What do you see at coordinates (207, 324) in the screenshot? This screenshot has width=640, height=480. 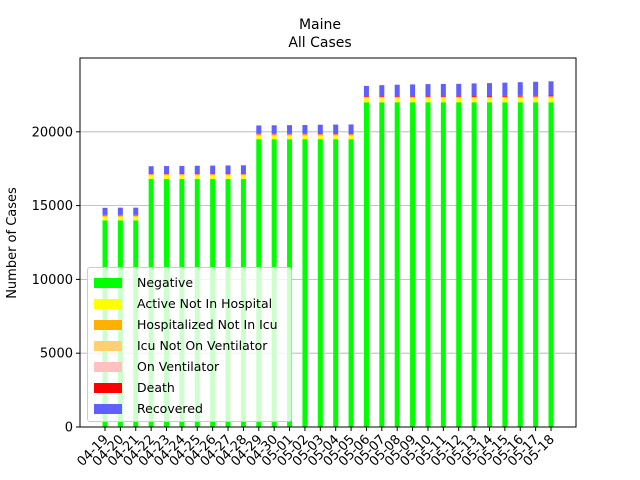 I see `legend-label: Hospitalized Not In Icu` at bounding box center [207, 324].